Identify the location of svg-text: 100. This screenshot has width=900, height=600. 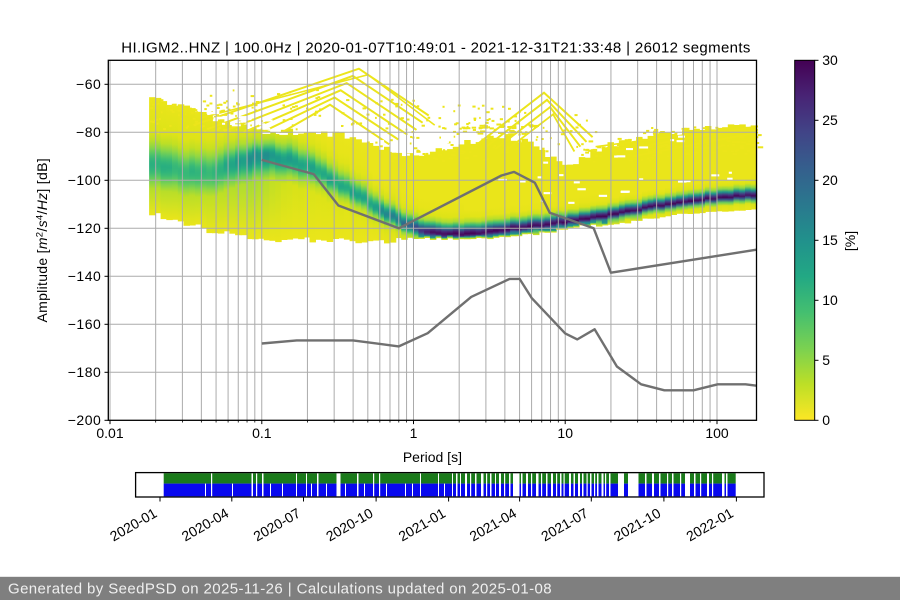
(717, 433).